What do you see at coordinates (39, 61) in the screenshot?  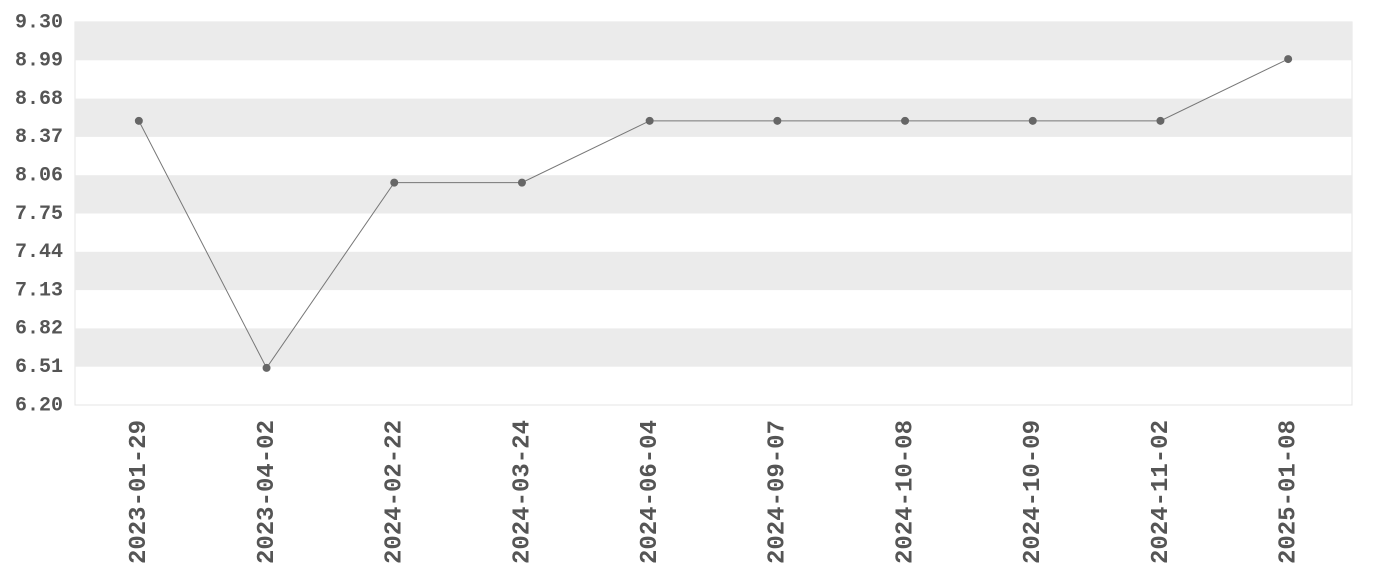 I see `y-tick-label: 8.99` at bounding box center [39, 61].